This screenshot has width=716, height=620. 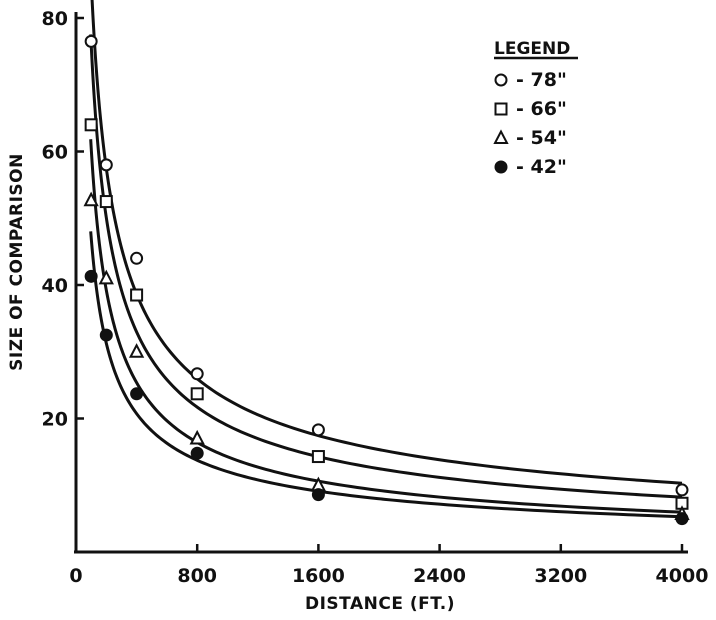 What do you see at coordinates (318, 576) in the screenshot?
I see `x-tick-label: 1600` at bounding box center [318, 576].